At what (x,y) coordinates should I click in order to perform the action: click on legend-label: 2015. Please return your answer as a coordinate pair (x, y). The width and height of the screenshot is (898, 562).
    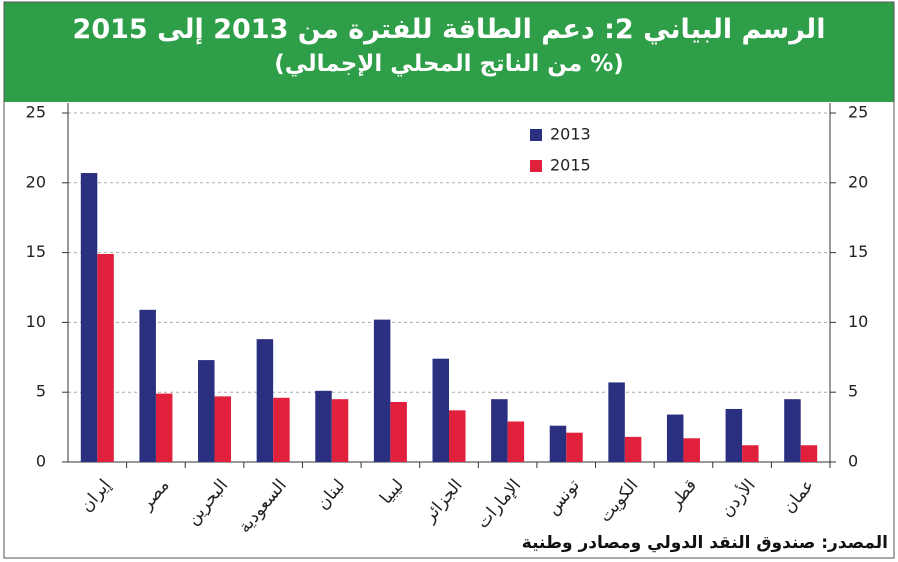
    Looking at the image, I should click on (570, 165).